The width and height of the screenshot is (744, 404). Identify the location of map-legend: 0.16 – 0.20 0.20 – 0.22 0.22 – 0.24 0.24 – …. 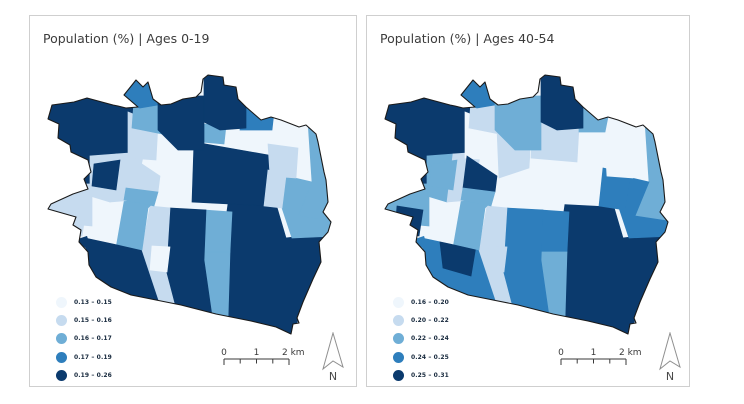
(421, 339).